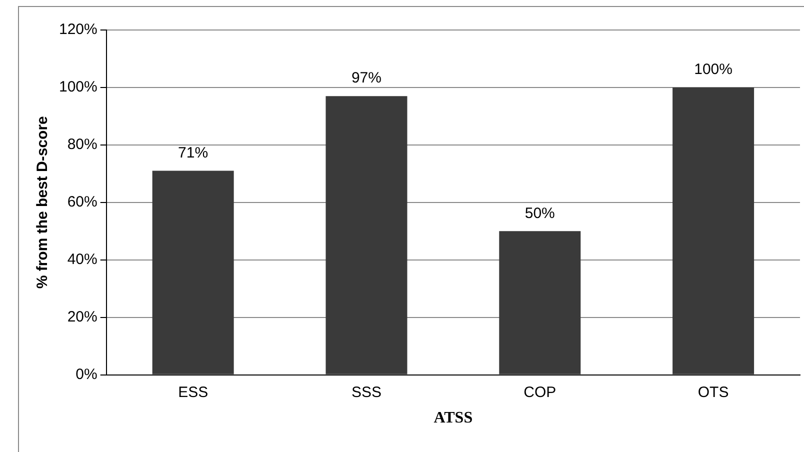 The width and height of the screenshot is (804, 452). Describe the element at coordinates (82, 259) in the screenshot. I see `y-tick-label: 40%` at that location.